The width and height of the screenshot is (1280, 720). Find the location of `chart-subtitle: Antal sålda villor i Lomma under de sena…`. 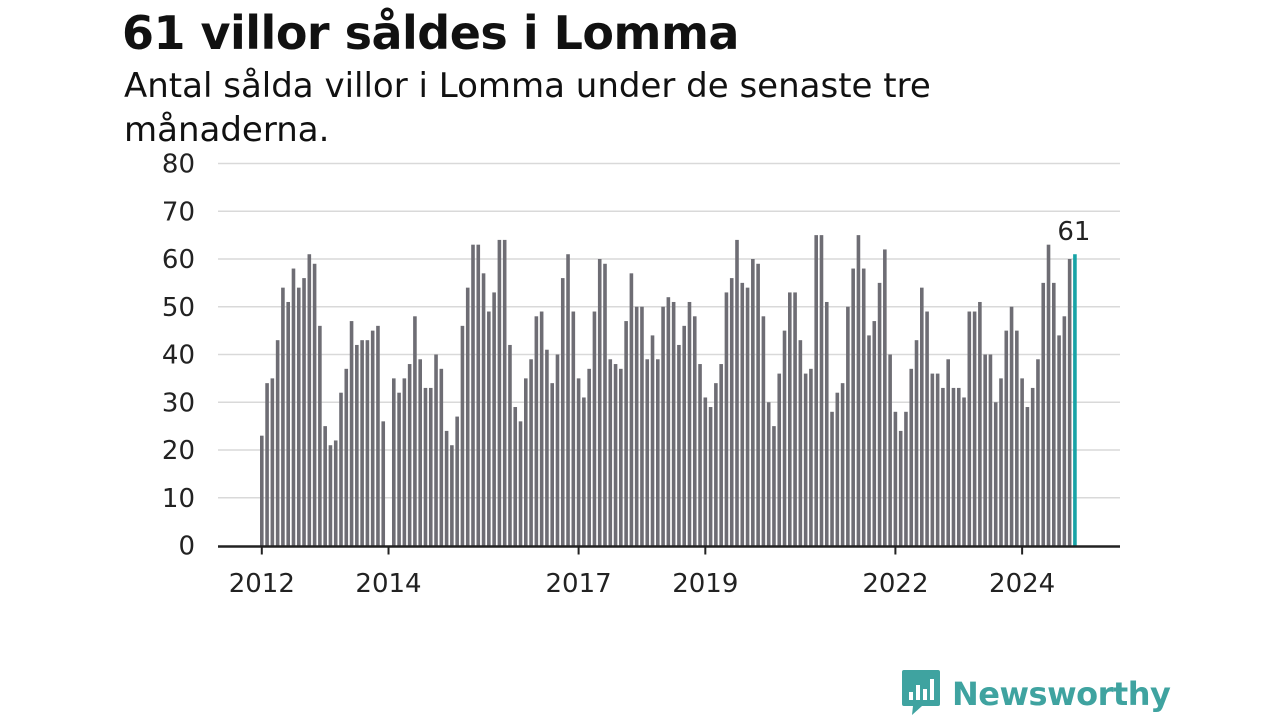

chart-subtitle: Antal sålda villor i Lomma under de sena… is located at coordinates (527, 108).